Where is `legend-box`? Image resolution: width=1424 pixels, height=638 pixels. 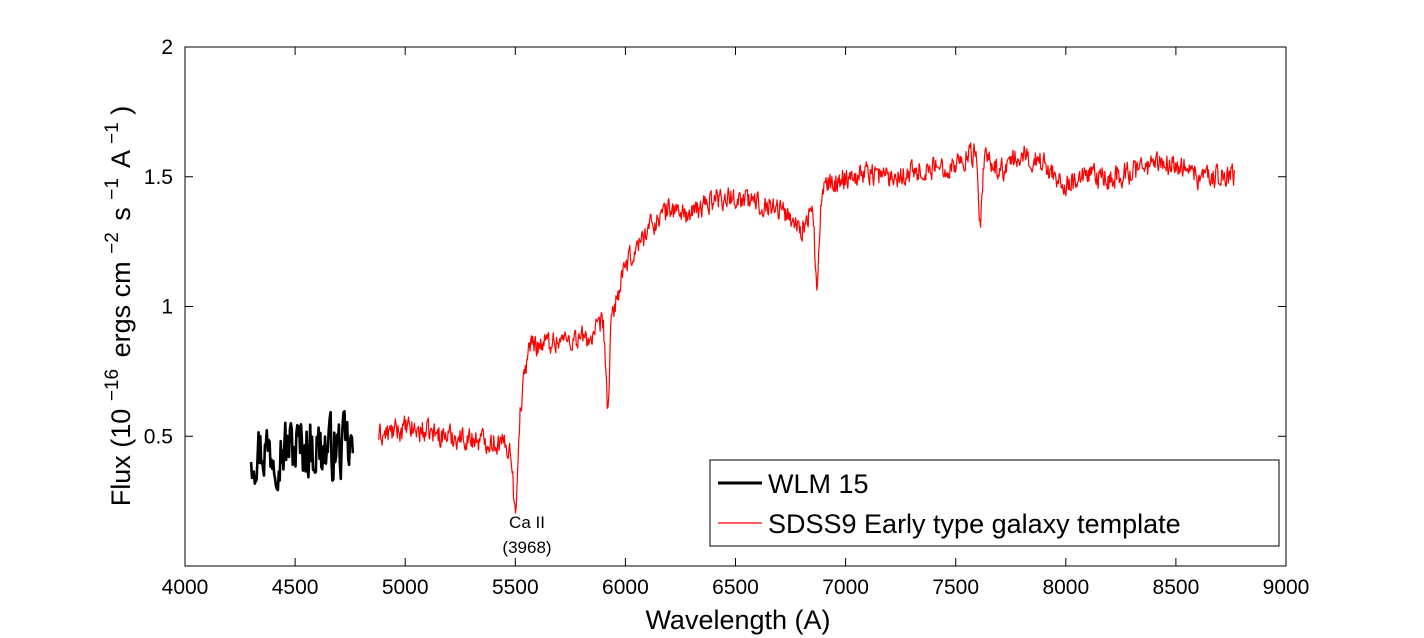
legend-box is located at coordinates (994, 503).